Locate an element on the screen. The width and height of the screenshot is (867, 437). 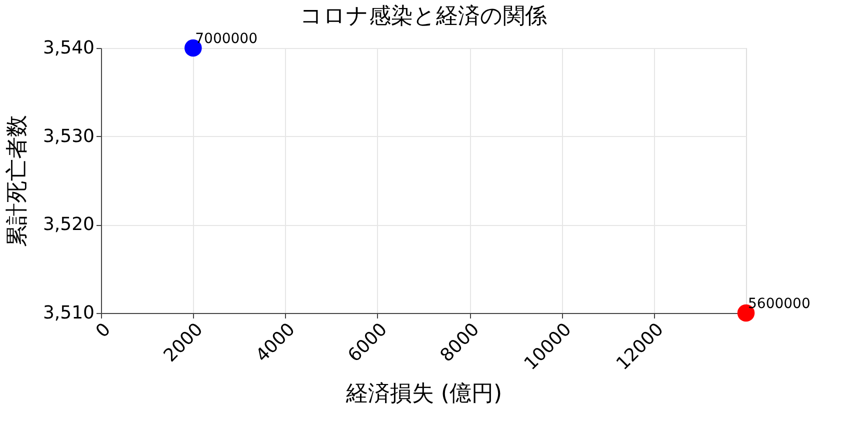
x-tick-label: 0 is located at coordinates (103, 330).